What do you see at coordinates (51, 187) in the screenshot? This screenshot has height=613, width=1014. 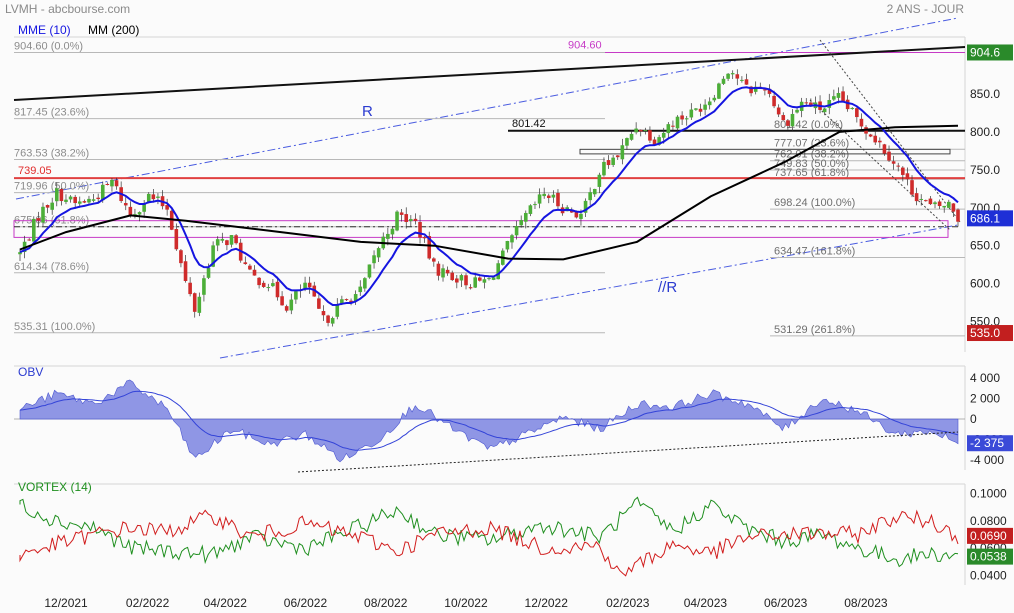 I see `fib-left-label-3: 719.96 (50.0%)` at bounding box center [51, 187].